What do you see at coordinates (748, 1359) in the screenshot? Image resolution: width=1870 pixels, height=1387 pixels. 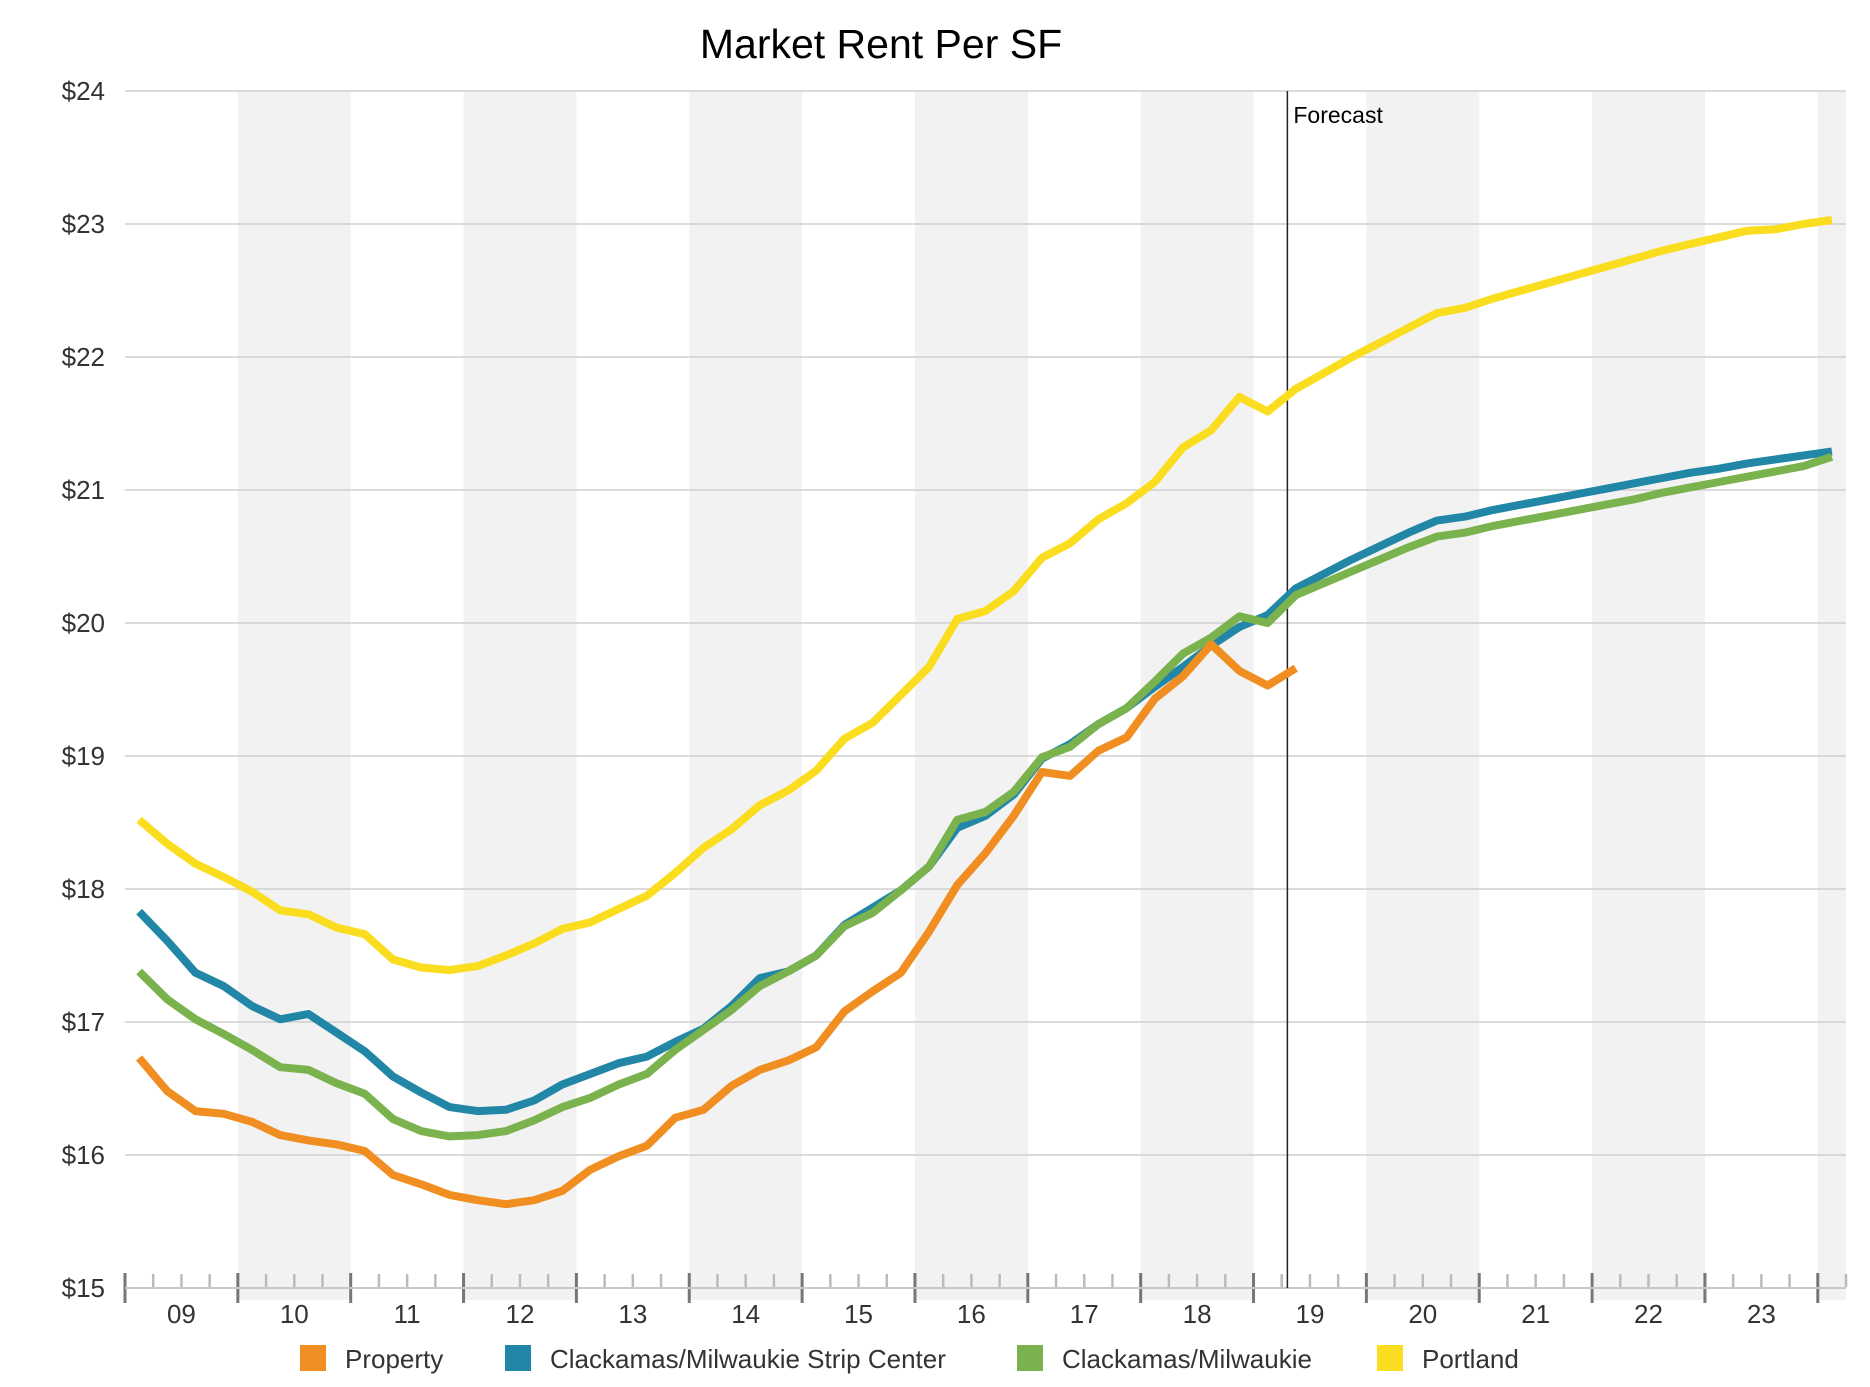 I see `legend-label: Clackamas/Milwaukie Strip Center` at bounding box center [748, 1359].